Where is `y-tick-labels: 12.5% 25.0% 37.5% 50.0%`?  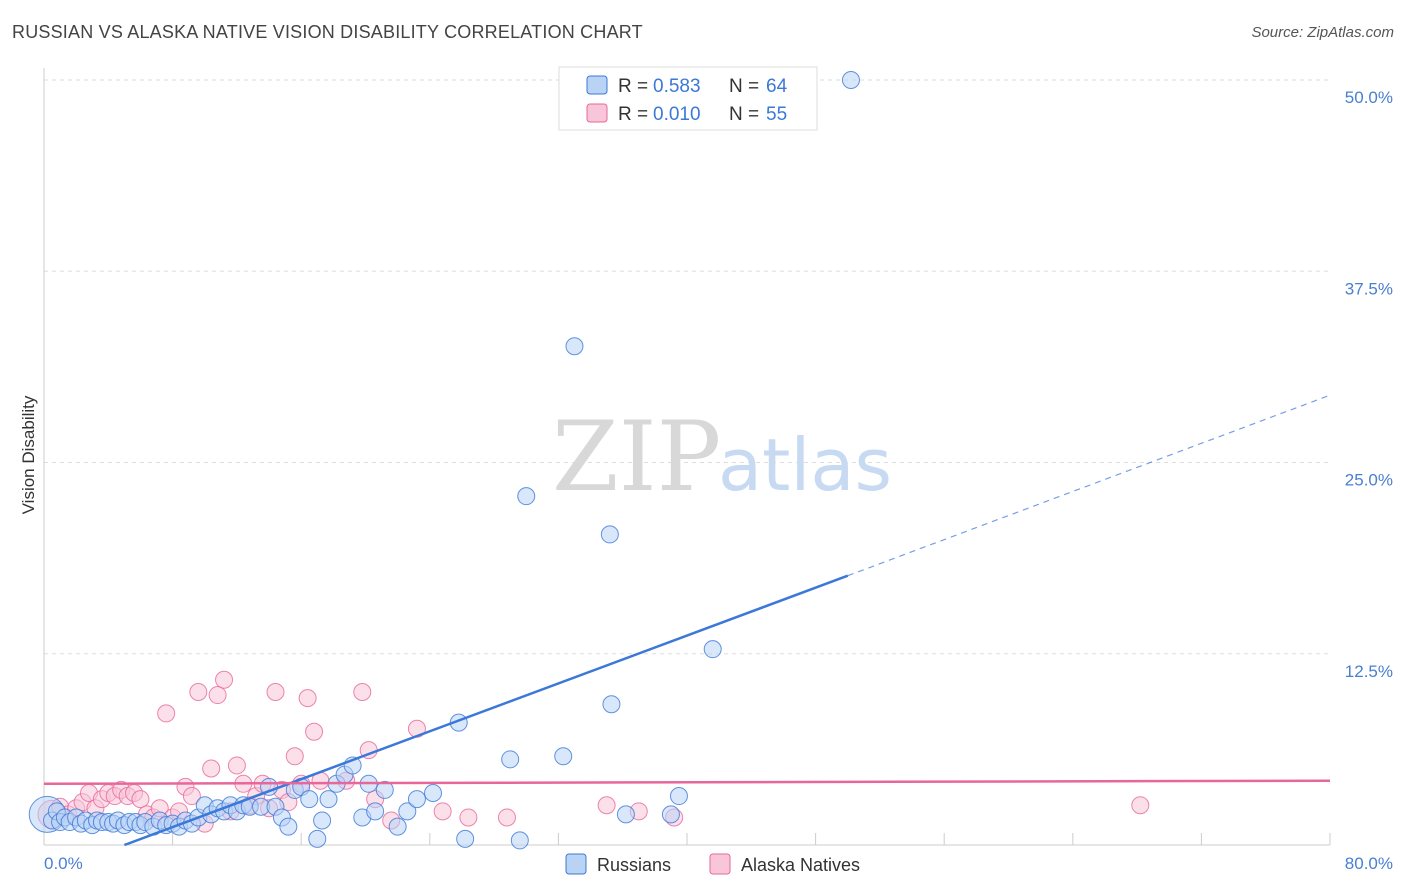 y-tick-labels: 12.5% 25.0% 37.5% 50.0% is located at coordinates (1369, 384).